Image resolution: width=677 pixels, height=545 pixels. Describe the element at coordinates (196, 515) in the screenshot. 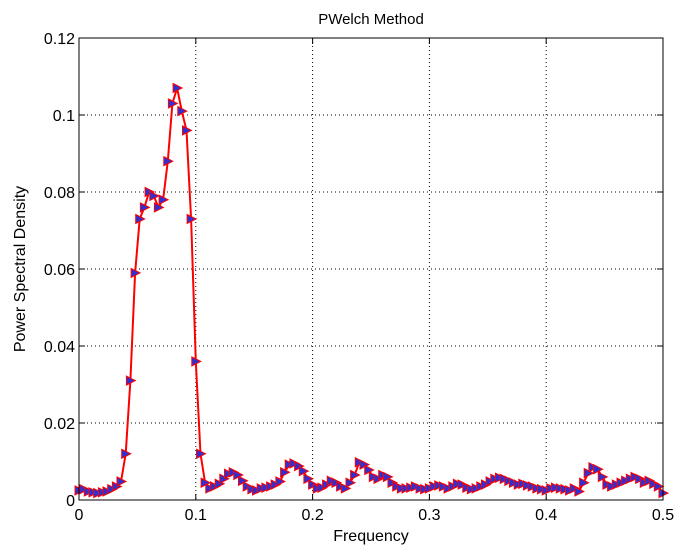

I see `x-tick-label: 0.1` at that location.